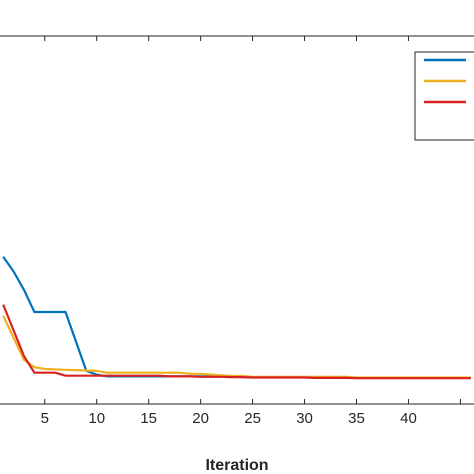 The image size is (474, 474). Describe the element at coordinates (408, 418) in the screenshot. I see `x-tick-label: 40` at that location.